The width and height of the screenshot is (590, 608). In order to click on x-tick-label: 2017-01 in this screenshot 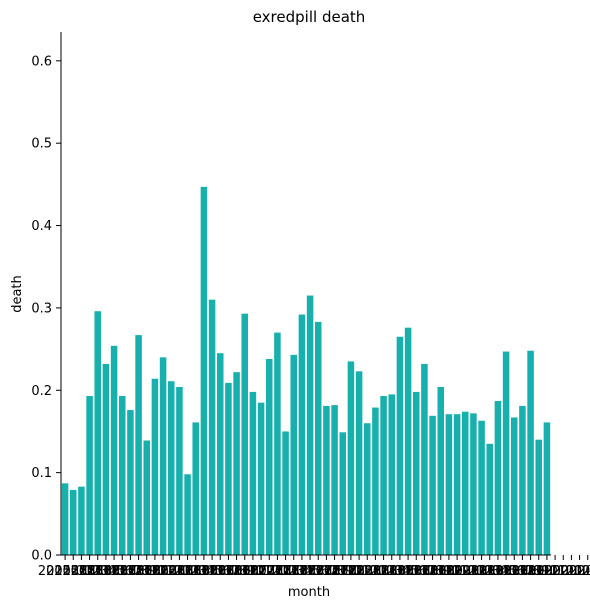, I will do `click(261, 571)`.